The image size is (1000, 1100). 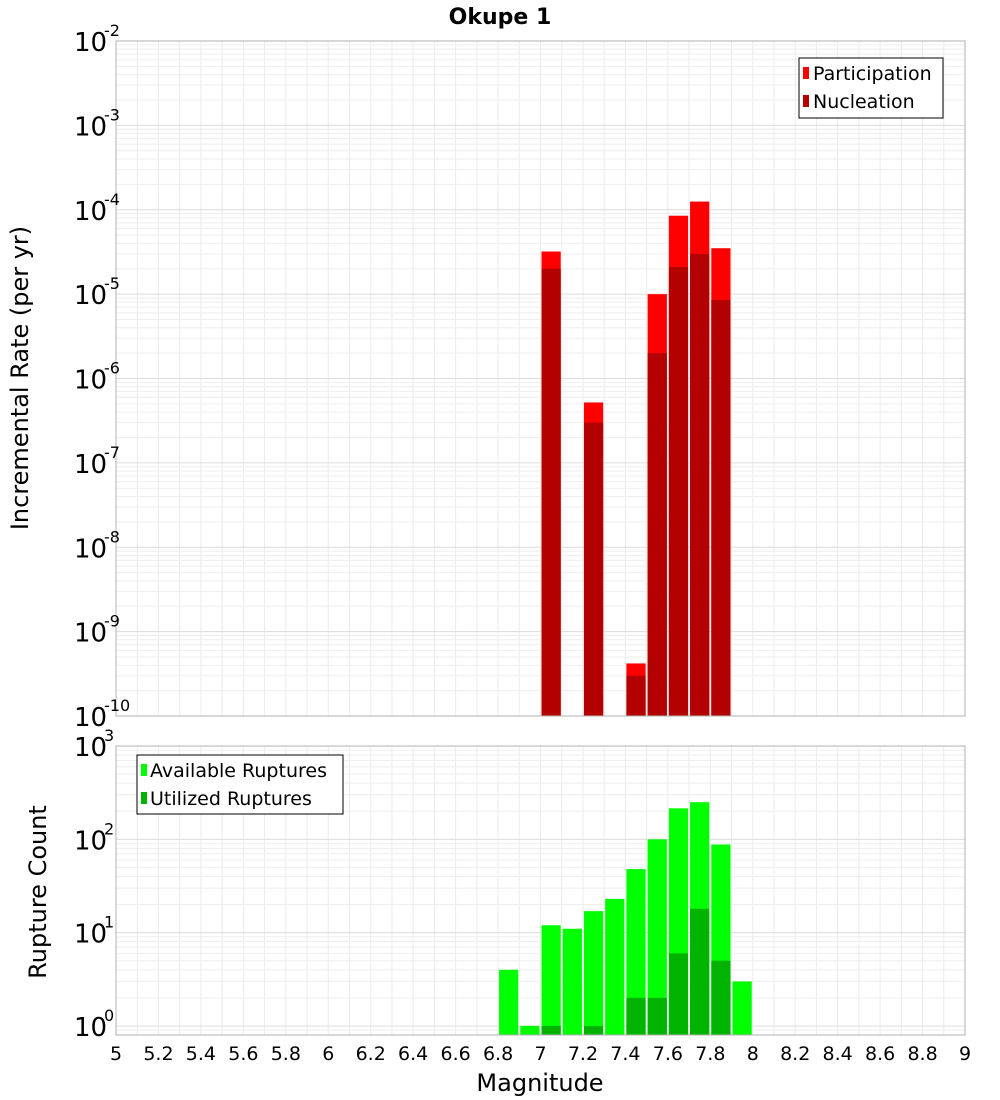 What do you see at coordinates (144, 770) in the screenshot?
I see `legend-swatch-available-ruptures` at bounding box center [144, 770].